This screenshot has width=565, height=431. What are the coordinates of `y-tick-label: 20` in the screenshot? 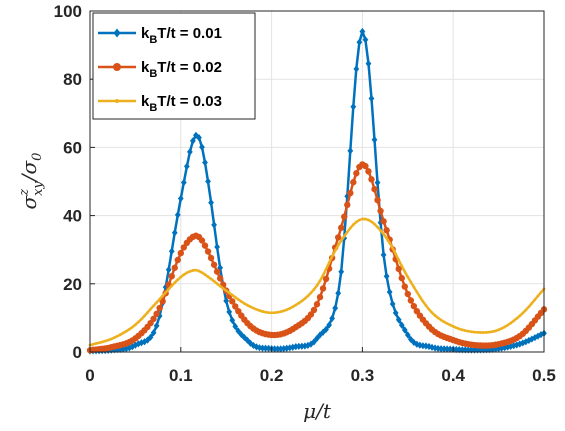 It's located at (72, 284).